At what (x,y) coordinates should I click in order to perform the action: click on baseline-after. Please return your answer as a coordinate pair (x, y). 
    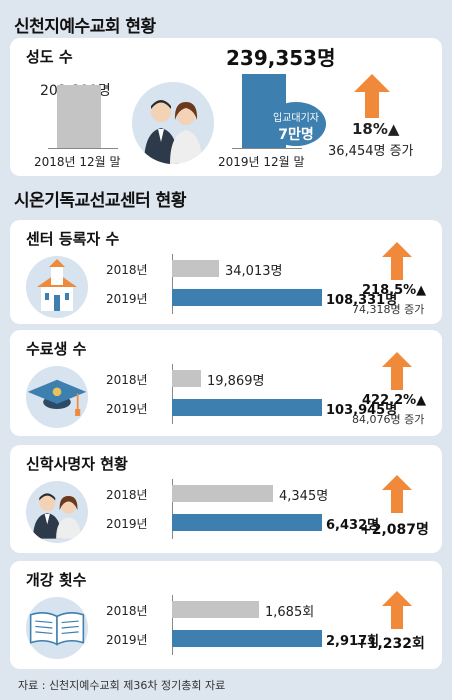
    Looking at the image, I should click on (267, 148).